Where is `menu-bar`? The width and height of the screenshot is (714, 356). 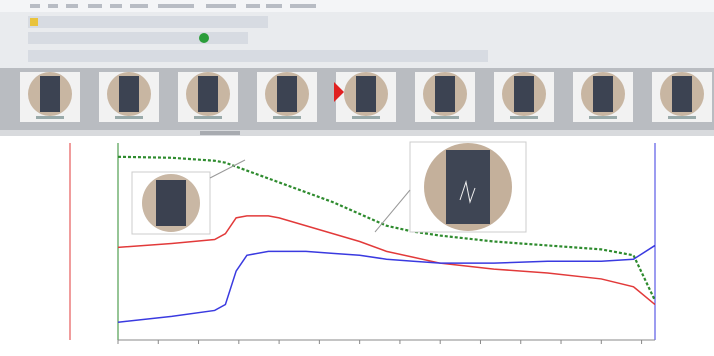 menu-bar is located at coordinates (357, 6).